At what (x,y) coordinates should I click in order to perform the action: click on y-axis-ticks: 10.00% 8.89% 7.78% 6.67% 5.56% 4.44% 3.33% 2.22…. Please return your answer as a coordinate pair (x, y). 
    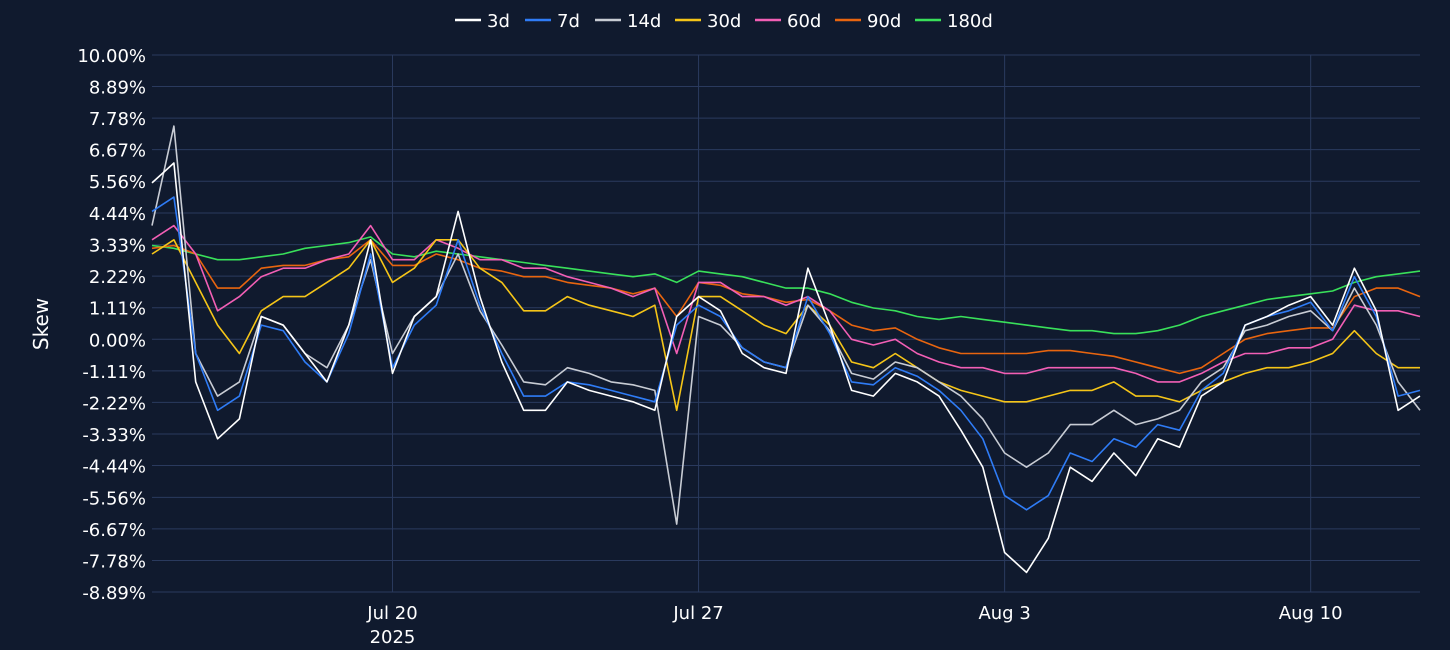
    Looking at the image, I should click on (111, 325).